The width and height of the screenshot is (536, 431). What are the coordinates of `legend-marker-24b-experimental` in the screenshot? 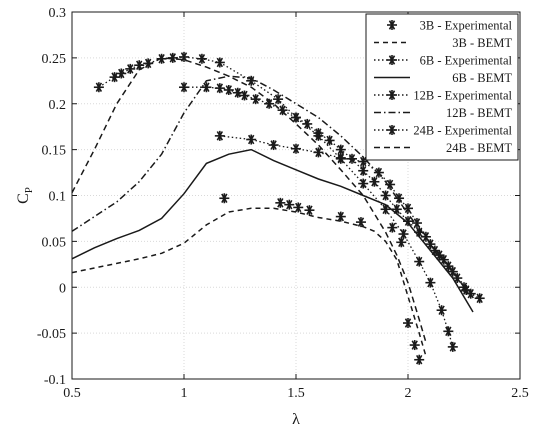 It's located at (392, 130).